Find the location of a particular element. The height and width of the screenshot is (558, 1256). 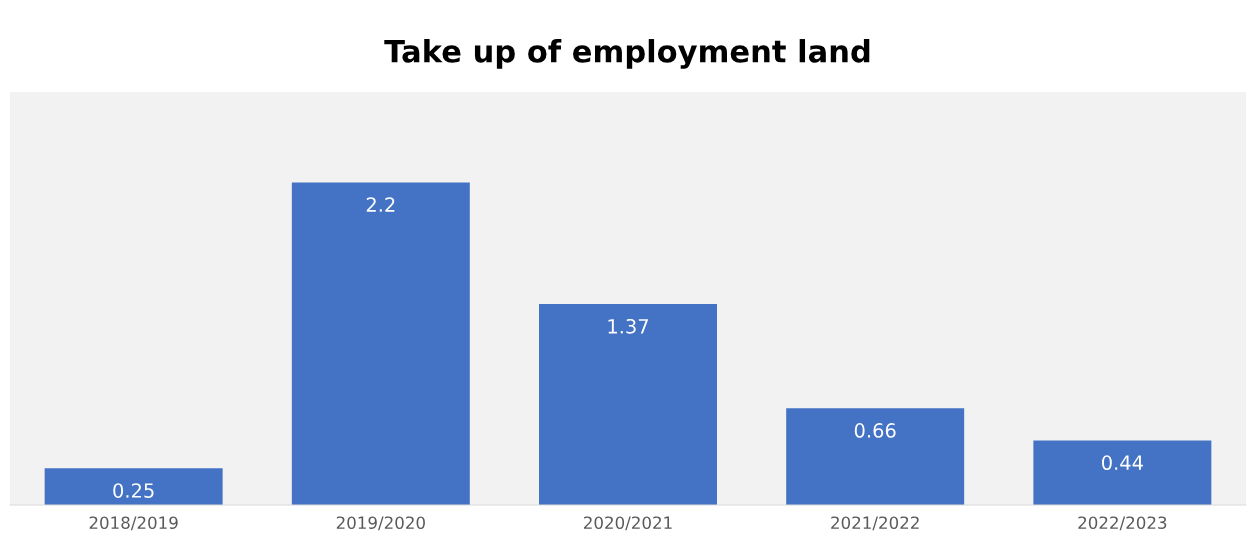

chart-title: Take up of employment land is located at coordinates (627, 54).